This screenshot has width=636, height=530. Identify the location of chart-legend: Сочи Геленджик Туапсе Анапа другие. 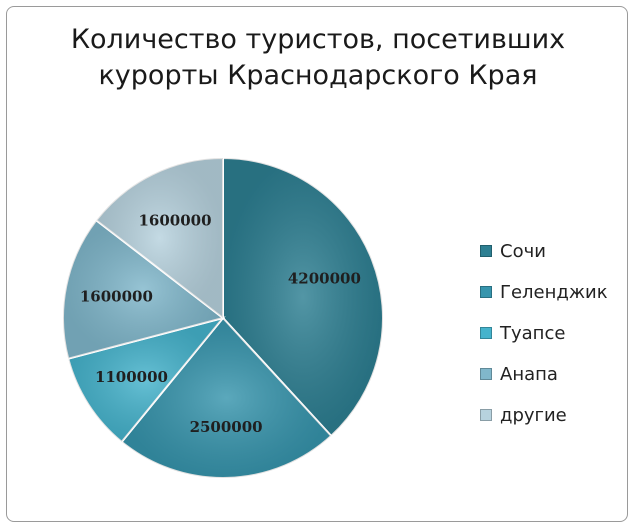
(544, 333).